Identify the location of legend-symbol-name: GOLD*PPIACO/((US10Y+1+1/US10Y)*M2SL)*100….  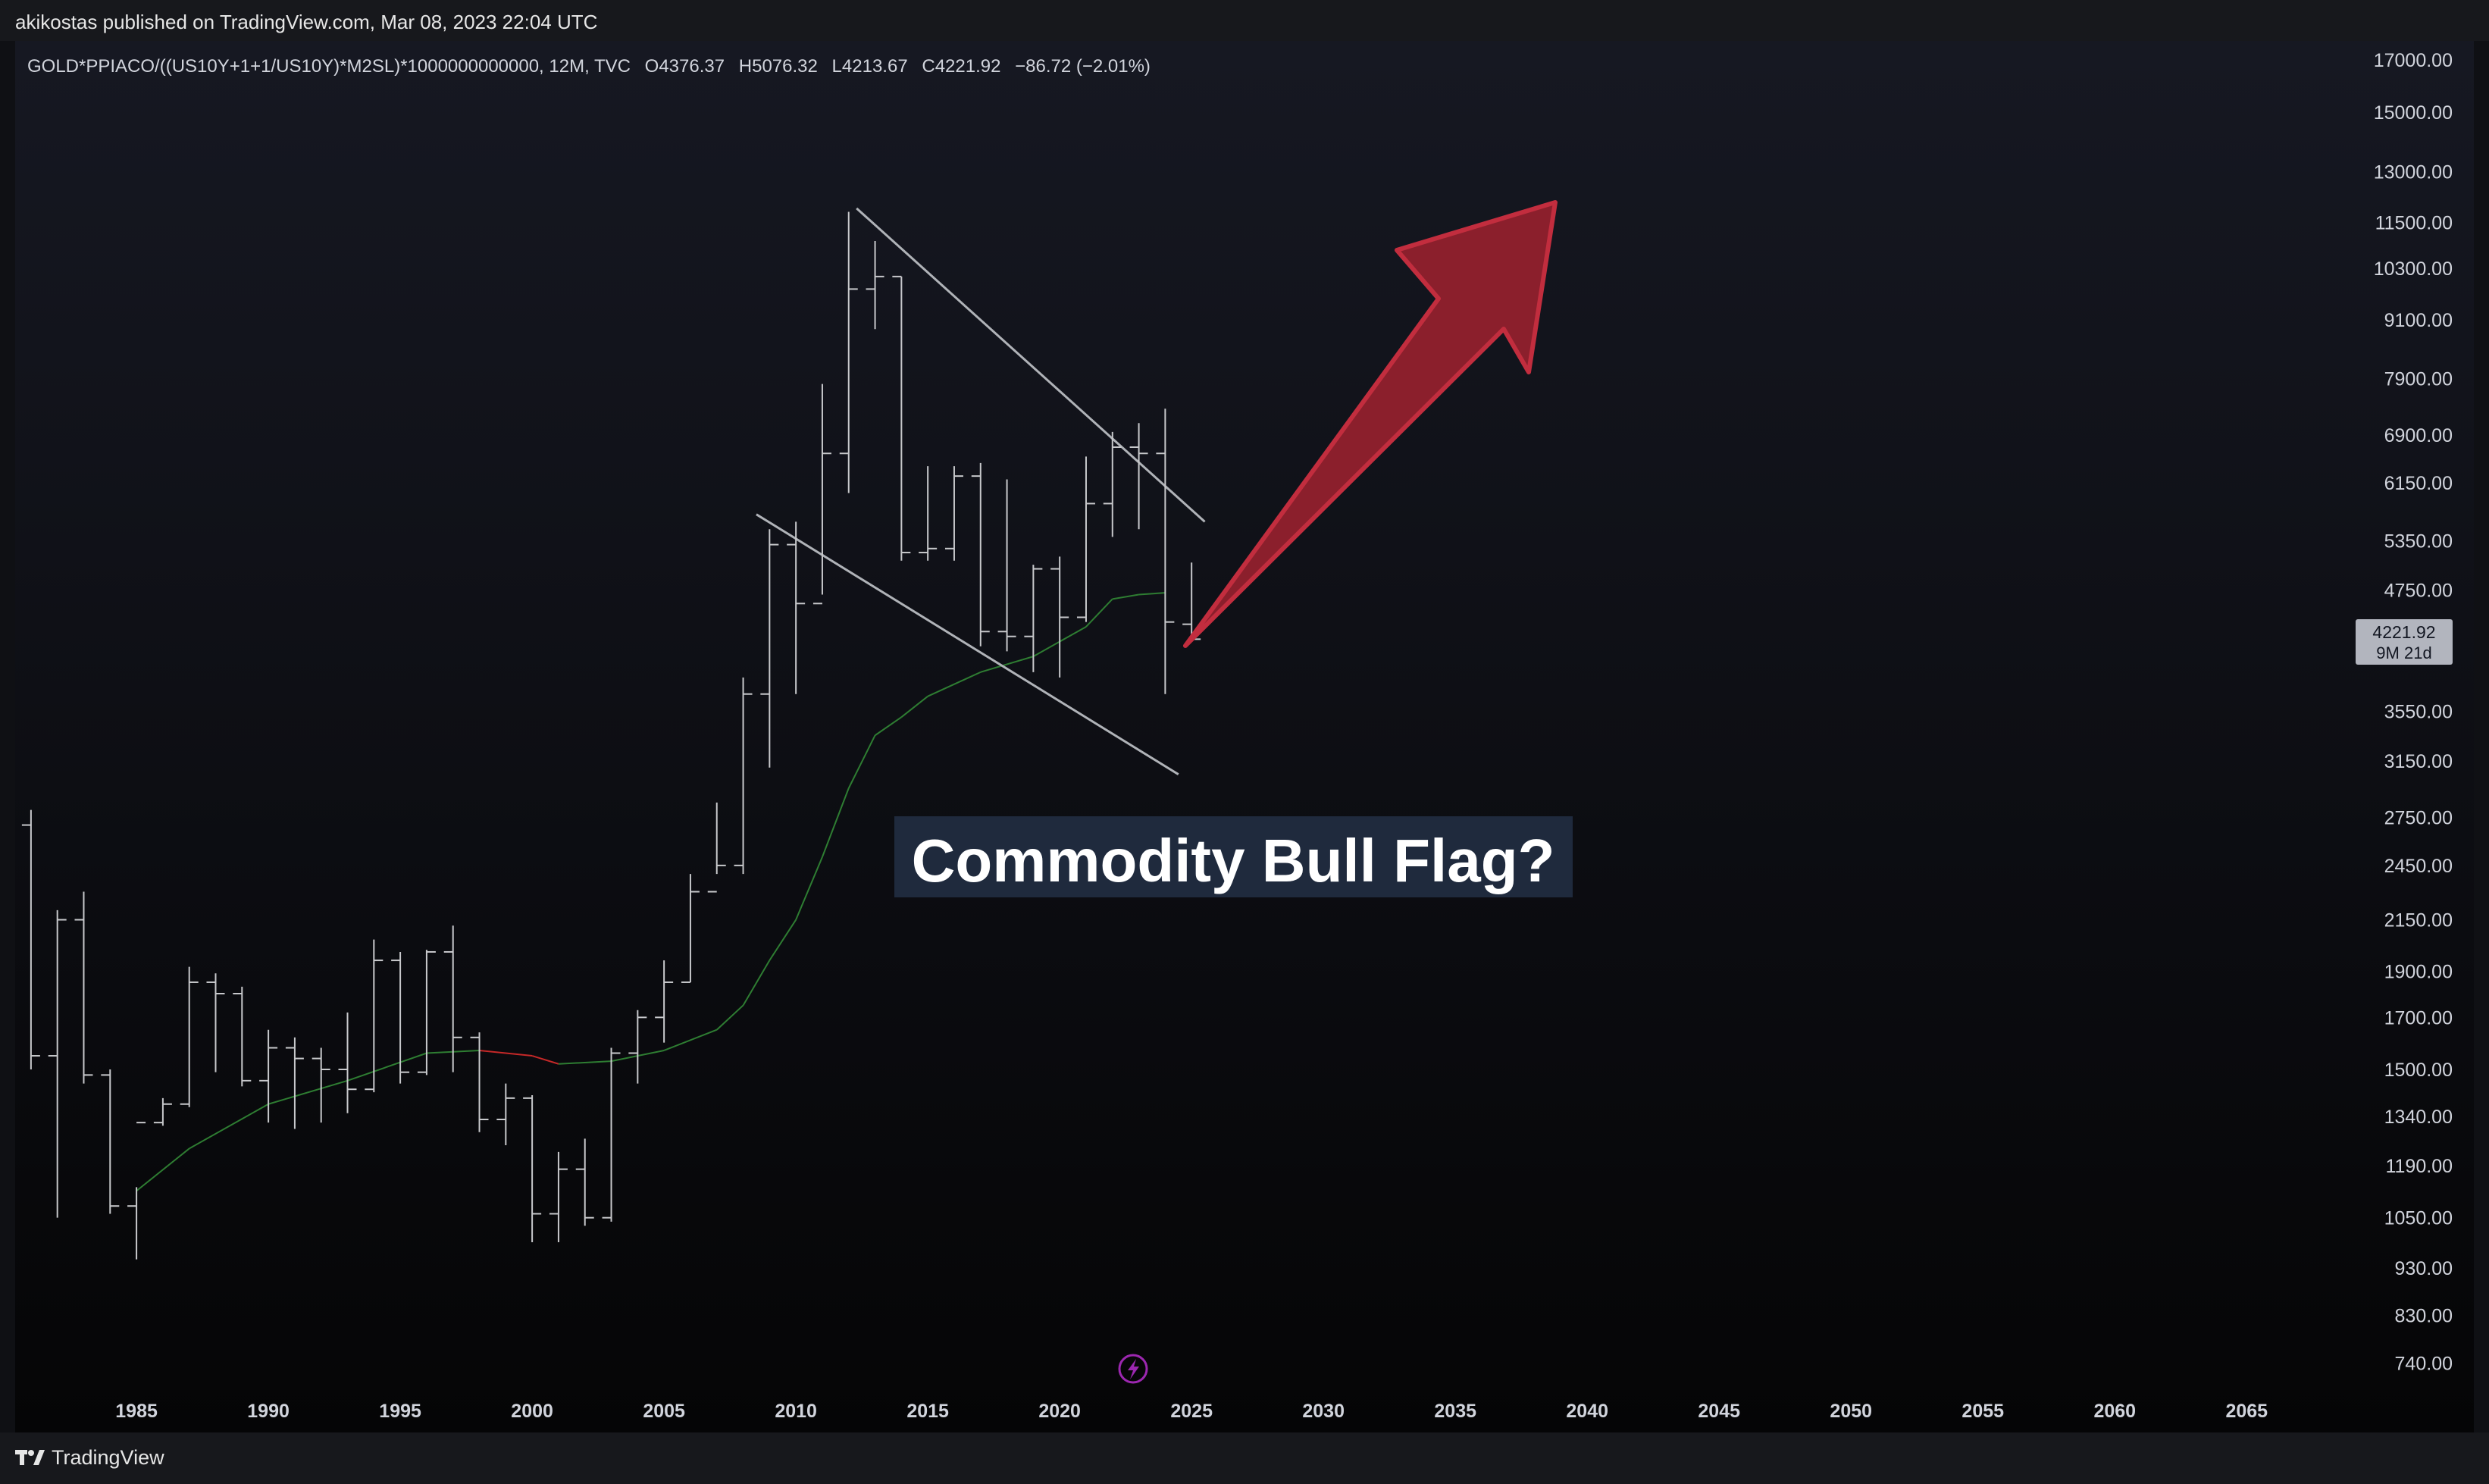
(329, 67).